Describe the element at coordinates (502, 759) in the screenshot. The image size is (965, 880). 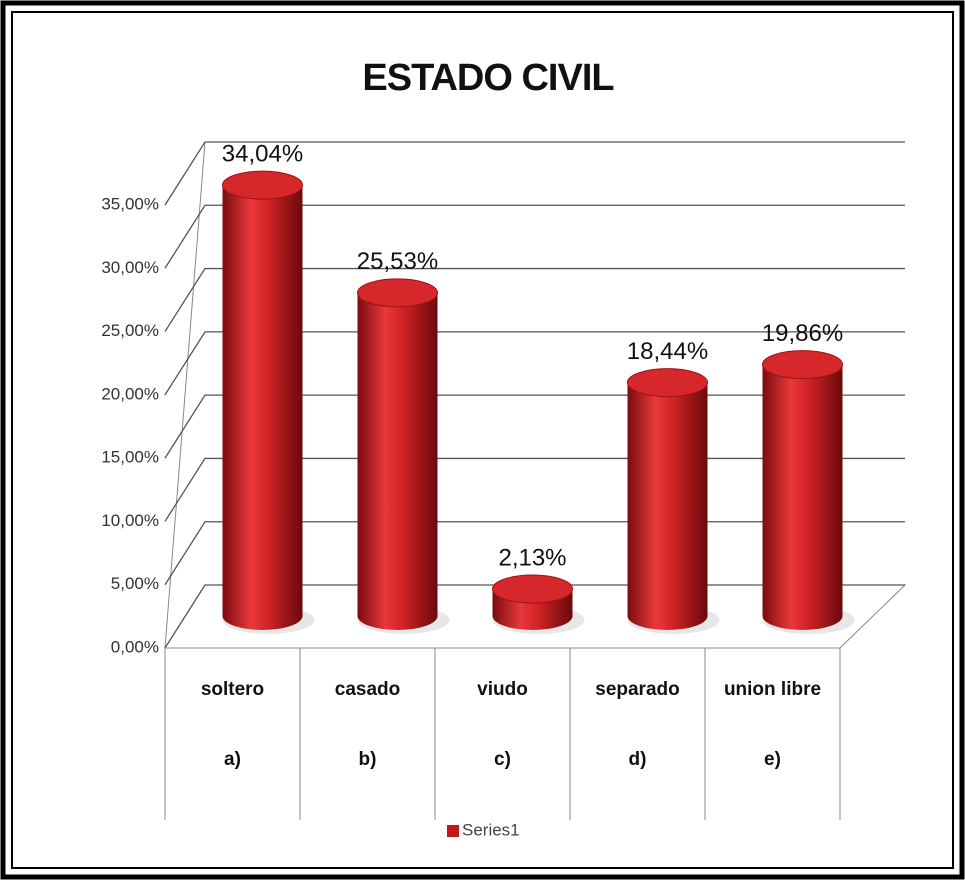
I see `x-tick-code: c)` at that location.